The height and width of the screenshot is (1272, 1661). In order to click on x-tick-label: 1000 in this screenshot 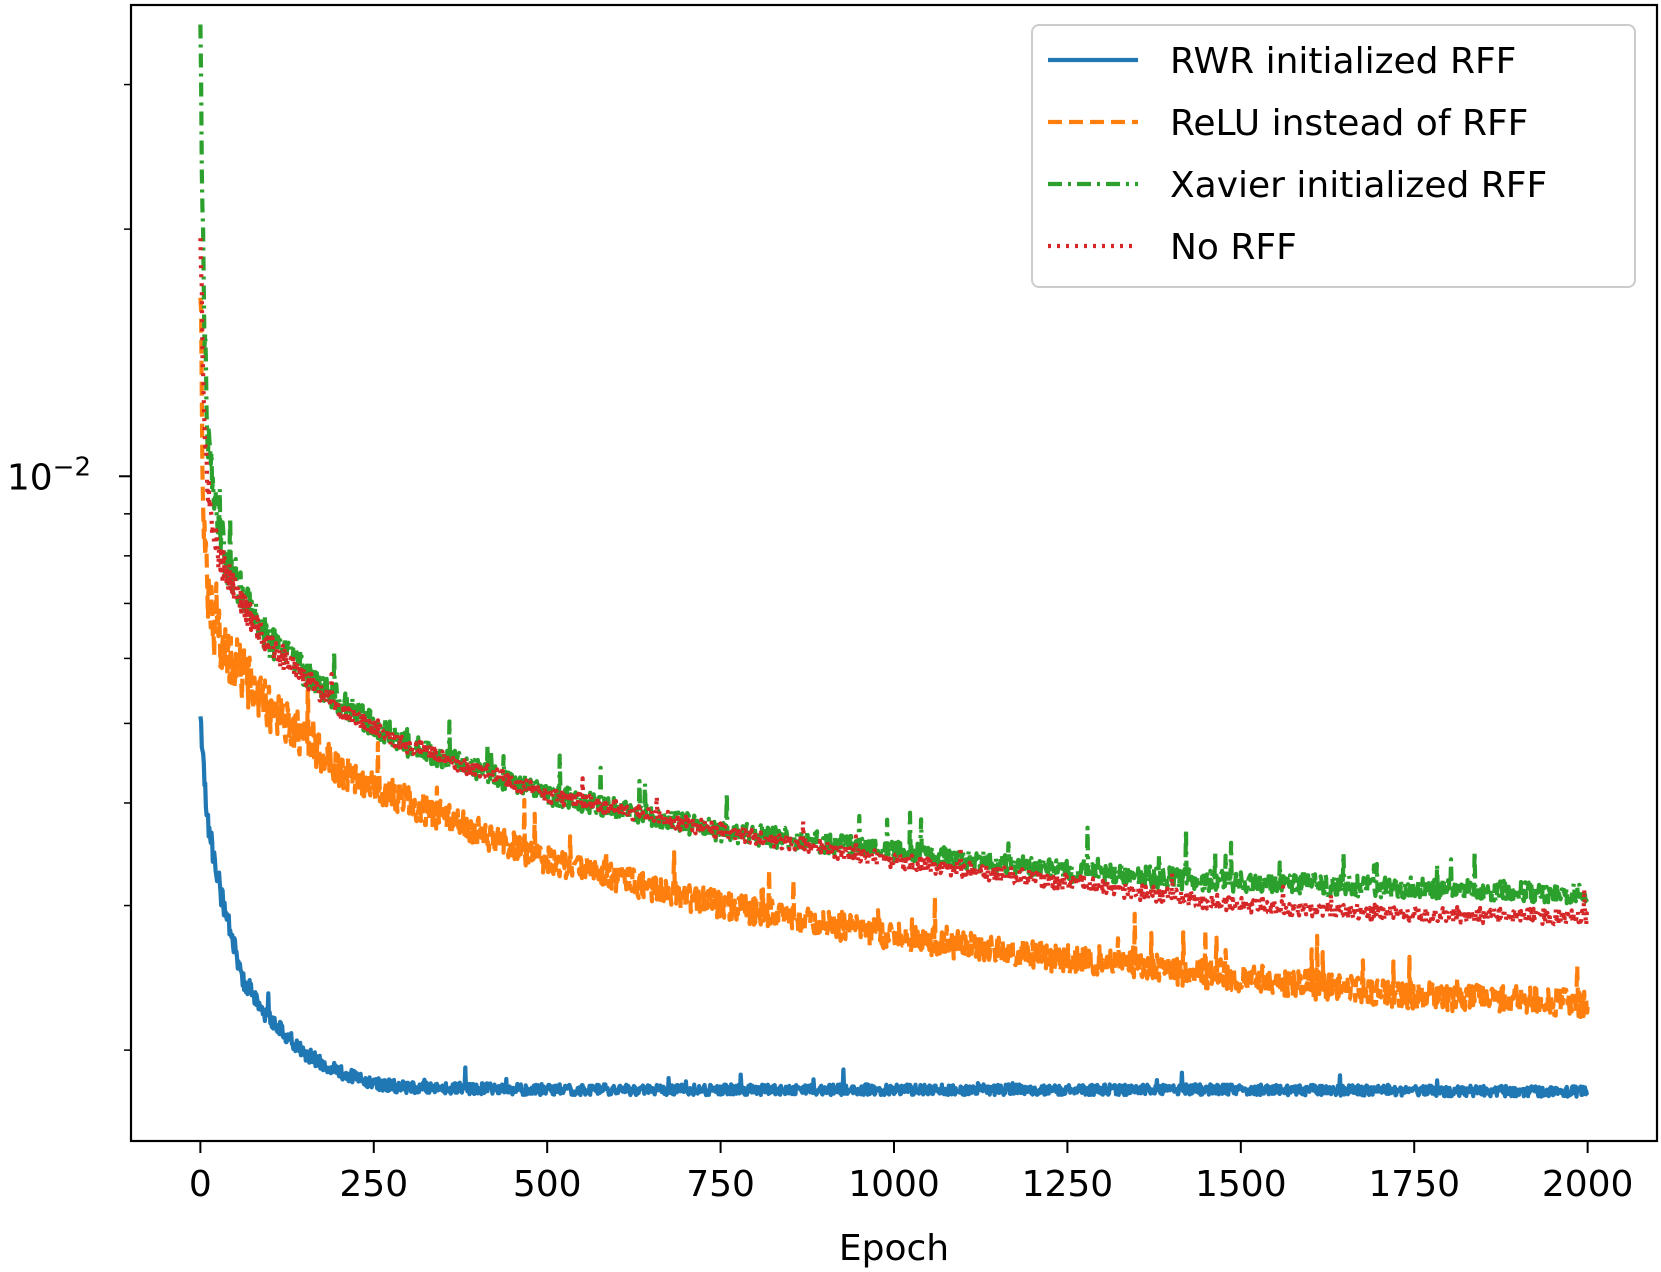, I will do `click(894, 1184)`.